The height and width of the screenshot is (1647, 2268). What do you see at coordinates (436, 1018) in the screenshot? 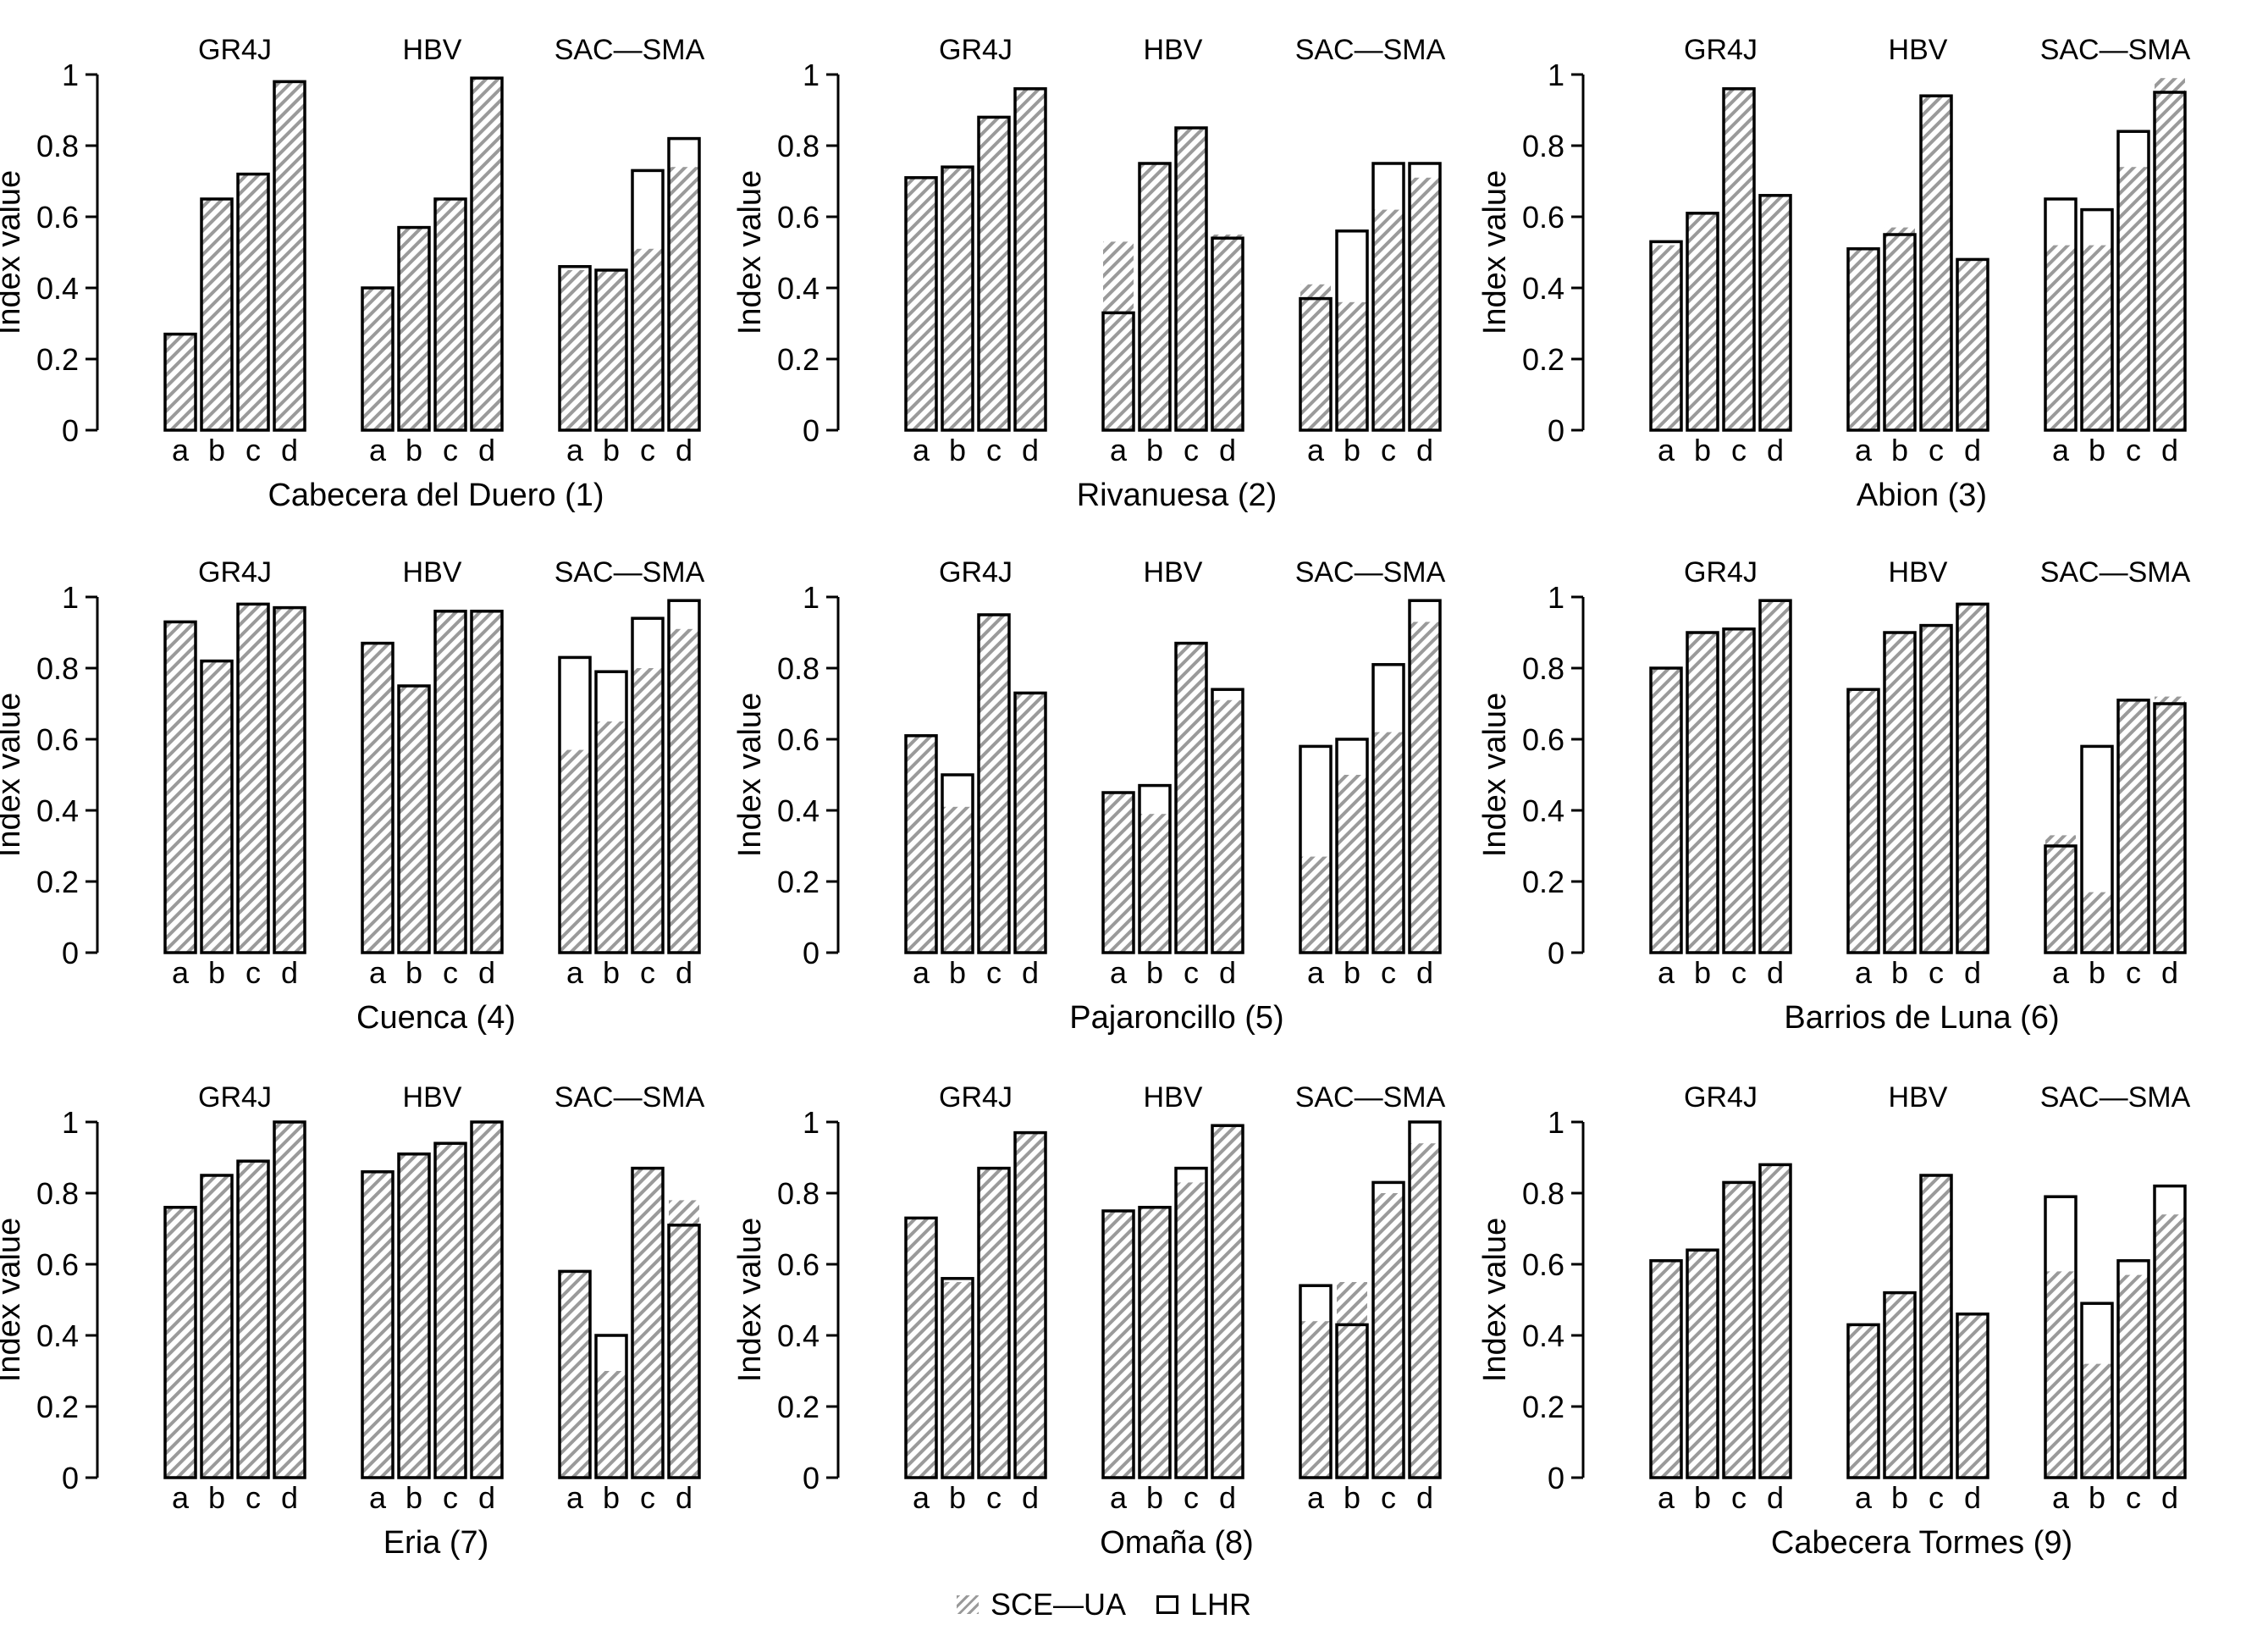
I see `panel-title: Cuenca (4)` at bounding box center [436, 1018].